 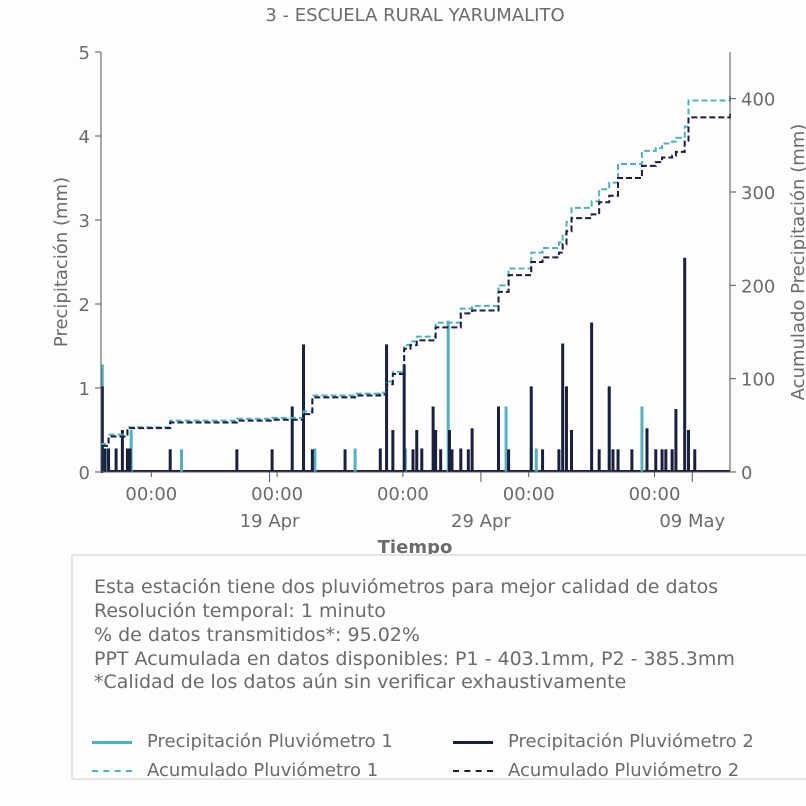 I want to click on x-major-tick-label: 29 Apr, so click(x=481, y=521).